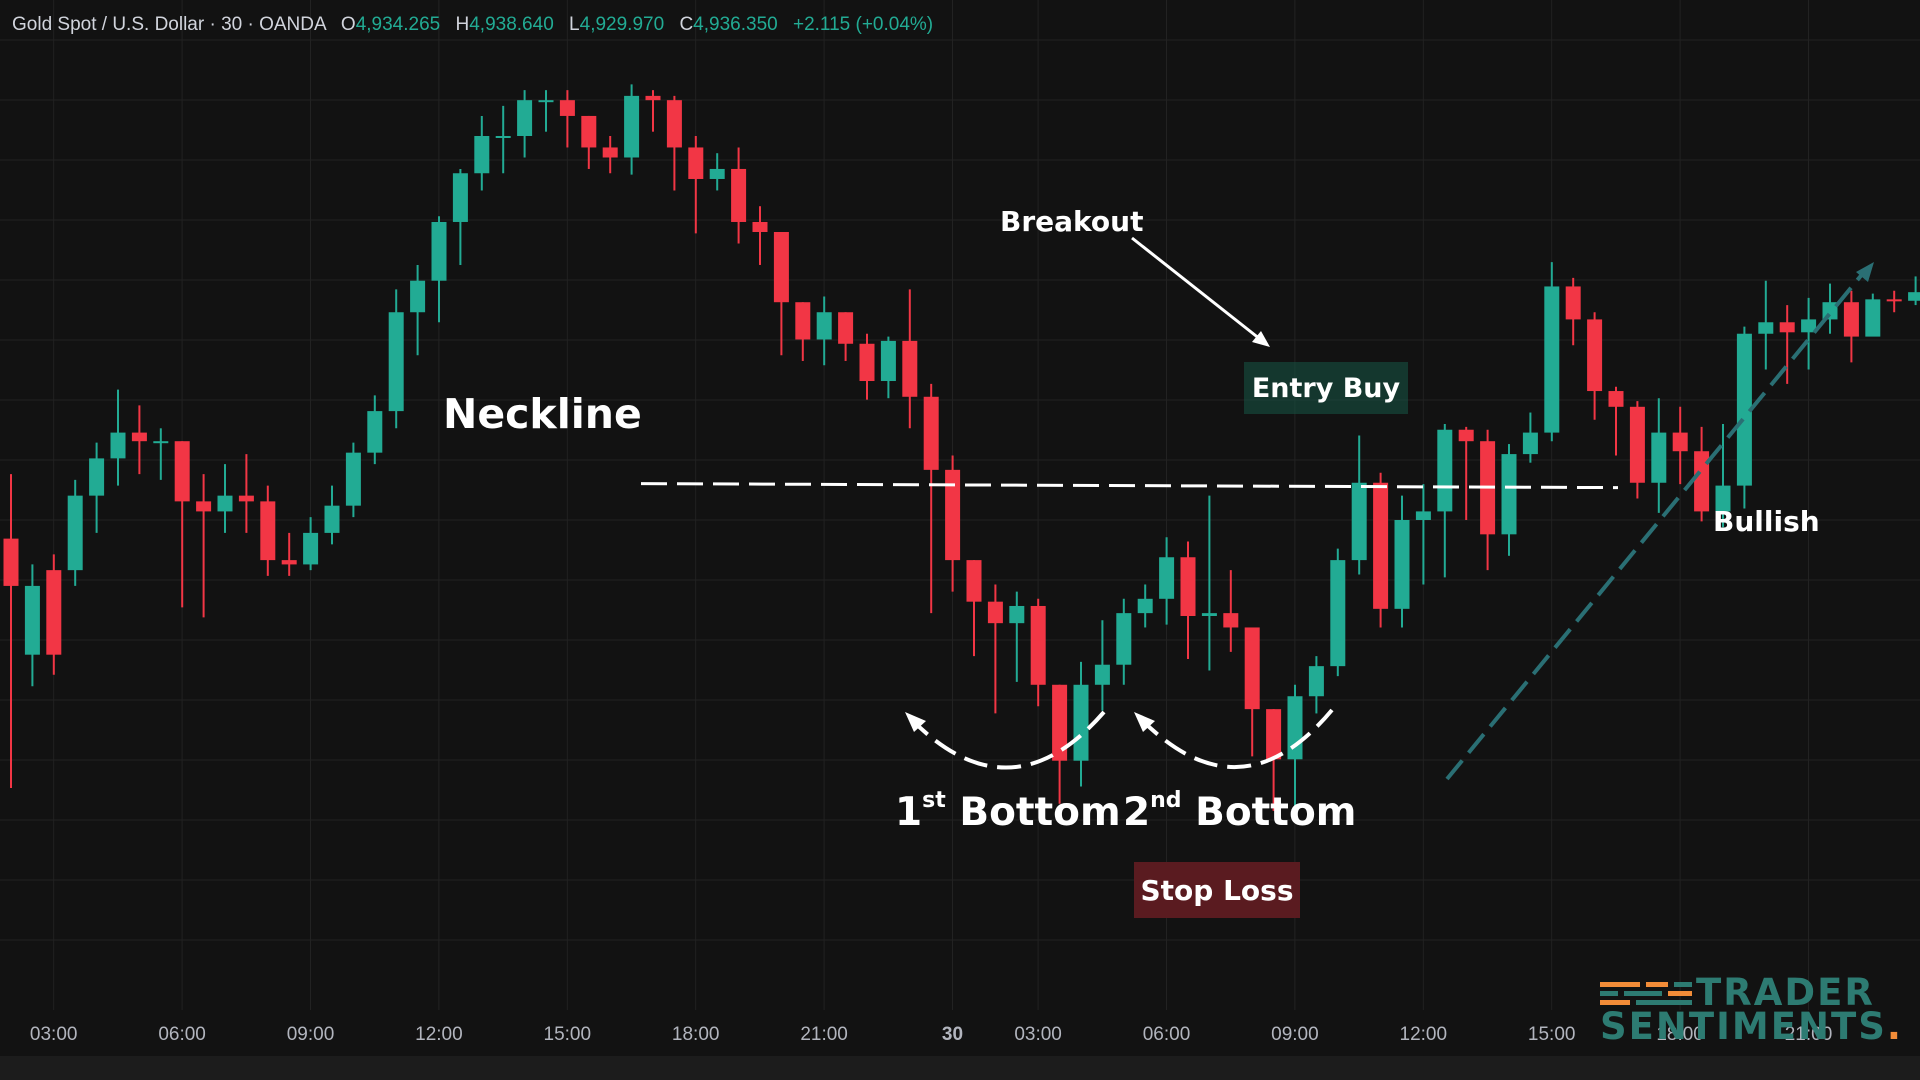  Describe the element at coordinates (1005, 740) in the screenshot. I see `first-bottom-arc` at that location.